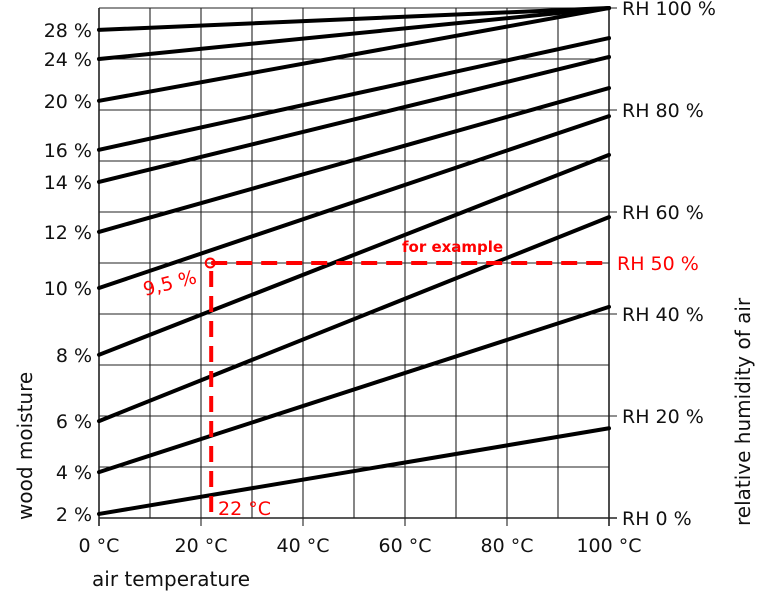  I want to click on x-tick-label: 20 °C, so click(201, 546).